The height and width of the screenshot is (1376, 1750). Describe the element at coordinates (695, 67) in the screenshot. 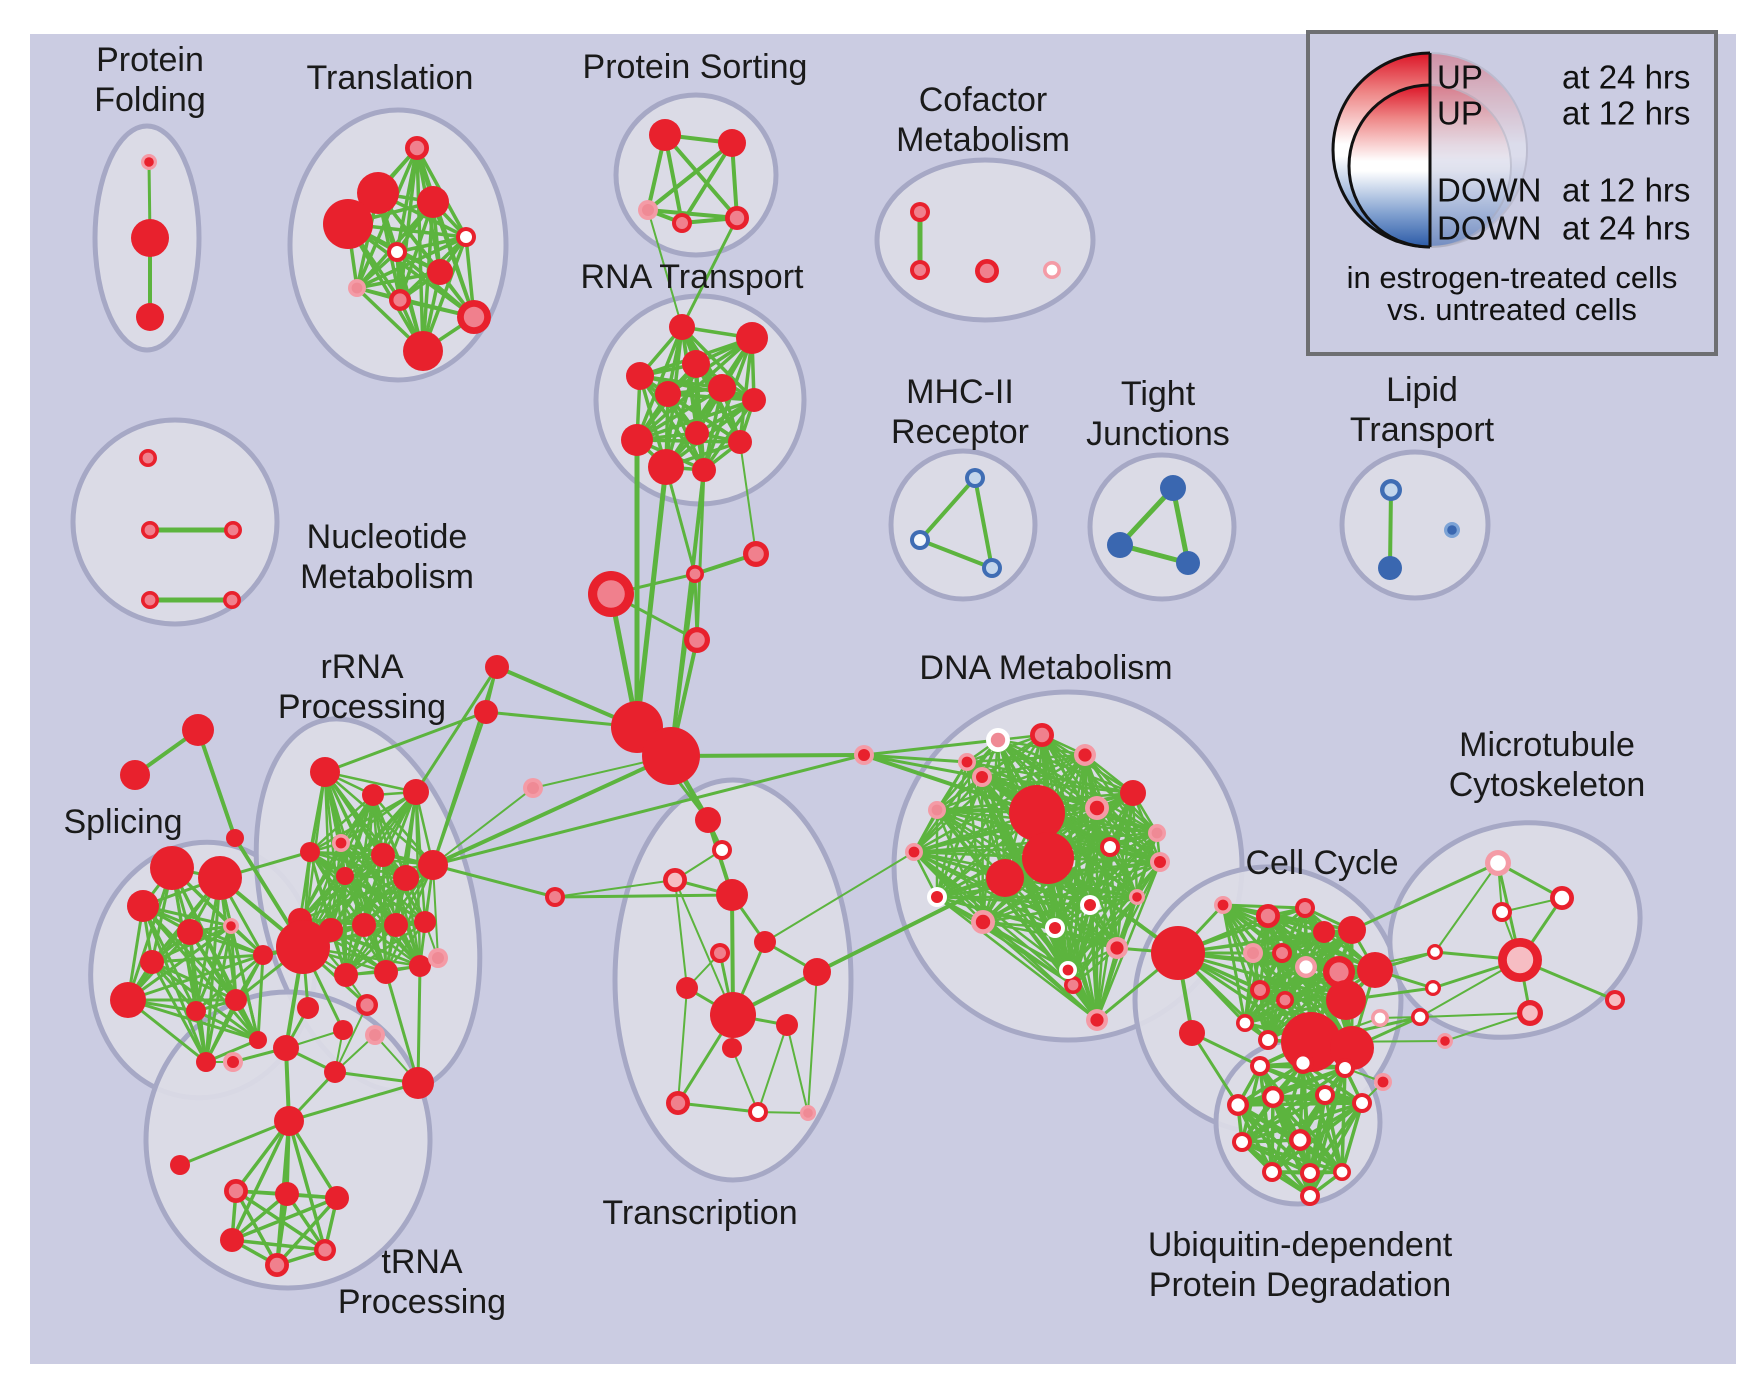

I see `cluster-label-protein-sorting: Protein Sorting` at that location.